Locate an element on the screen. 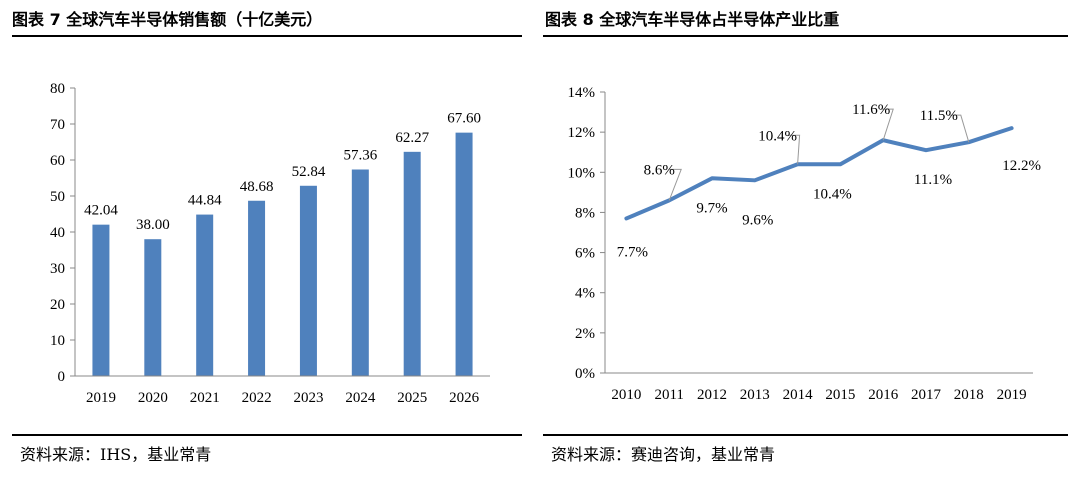  data-label: 62.27 is located at coordinates (412, 138).